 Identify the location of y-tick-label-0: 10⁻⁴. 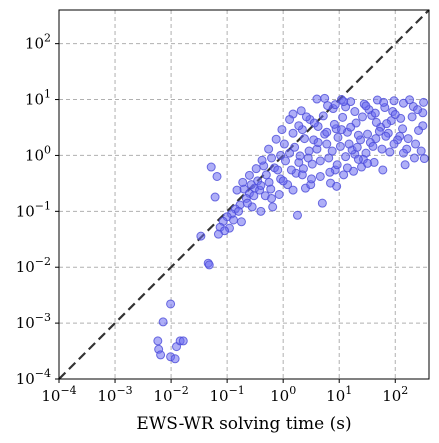
(33, 377).